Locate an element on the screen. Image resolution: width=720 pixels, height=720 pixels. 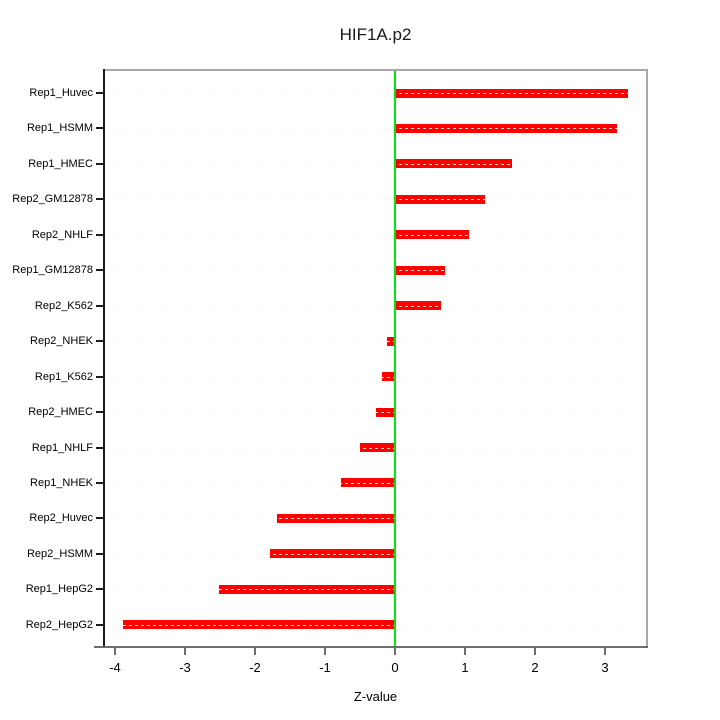
bar-Rep1_NHLF is located at coordinates (377, 447).